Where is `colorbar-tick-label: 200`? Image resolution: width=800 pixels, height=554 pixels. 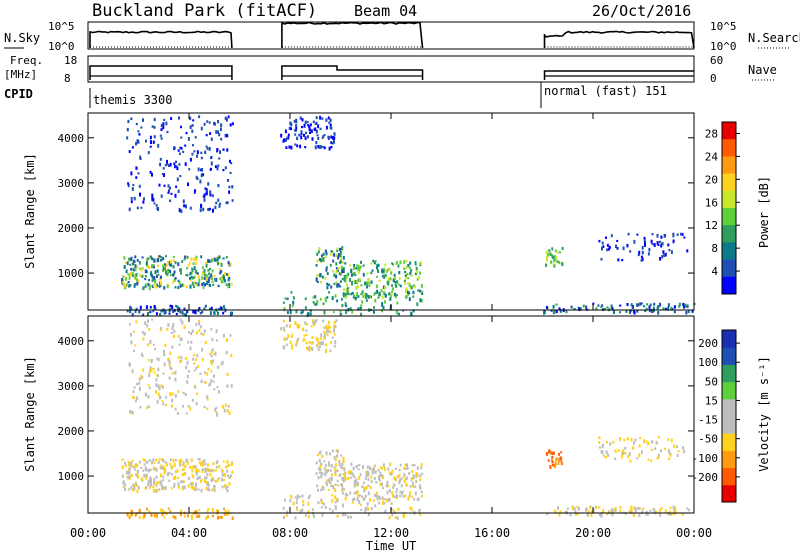 colorbar-tick-label: 200 is located at coordinates (708, 343).